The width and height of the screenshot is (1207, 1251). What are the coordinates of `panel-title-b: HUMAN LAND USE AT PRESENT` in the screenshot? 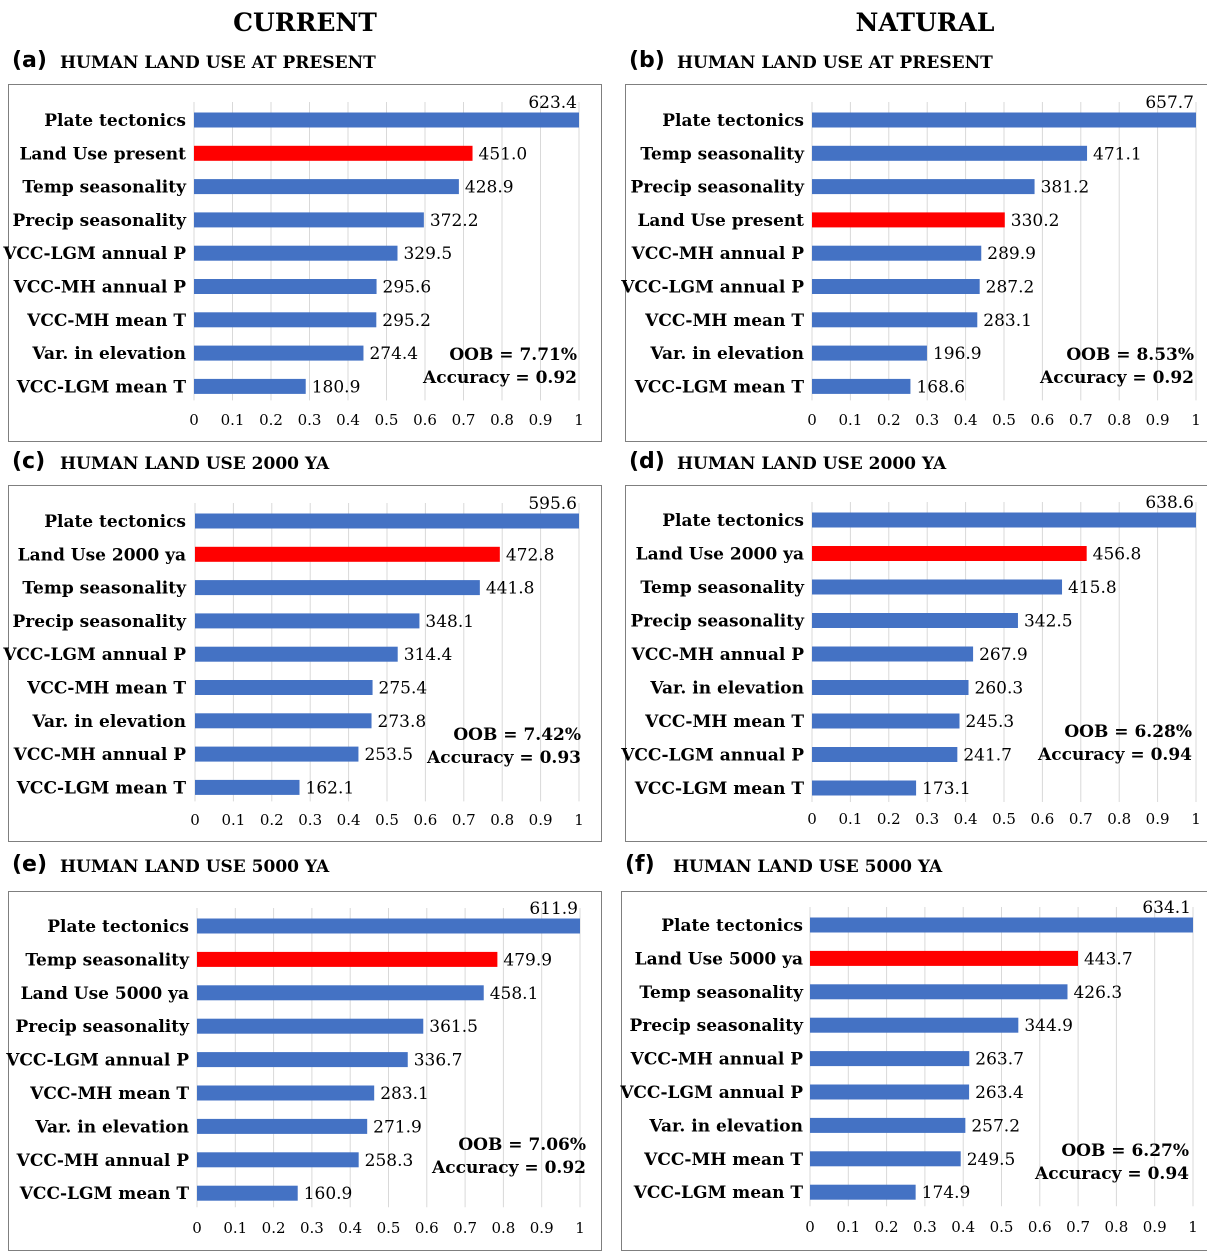 It's located at (835, 63).